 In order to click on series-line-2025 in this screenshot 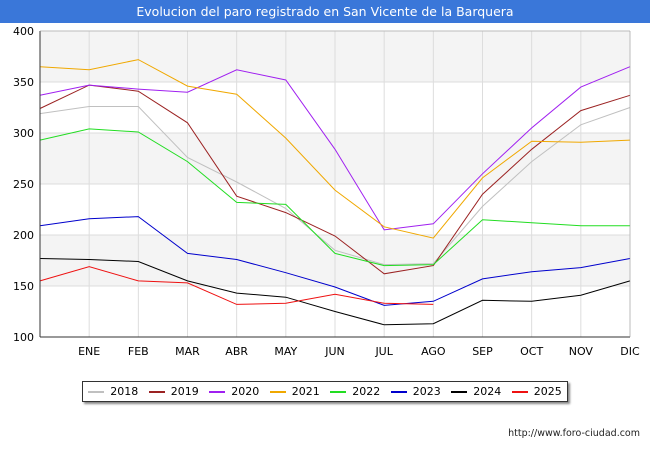, I will do `click(236, 285)`.